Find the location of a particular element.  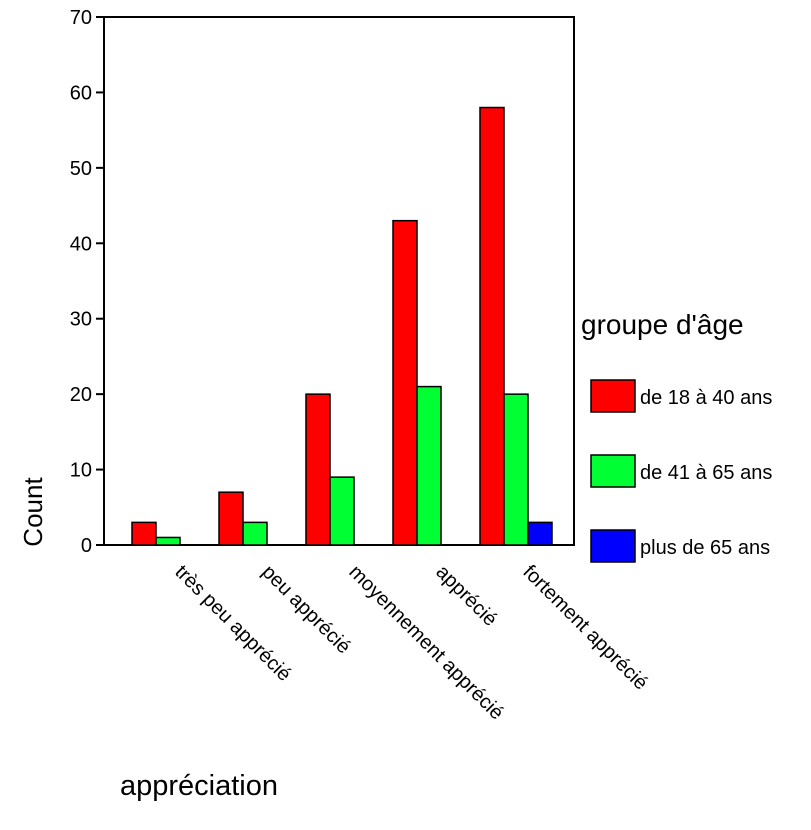

y-axis-label: Count is located at coordinates (33, 512).